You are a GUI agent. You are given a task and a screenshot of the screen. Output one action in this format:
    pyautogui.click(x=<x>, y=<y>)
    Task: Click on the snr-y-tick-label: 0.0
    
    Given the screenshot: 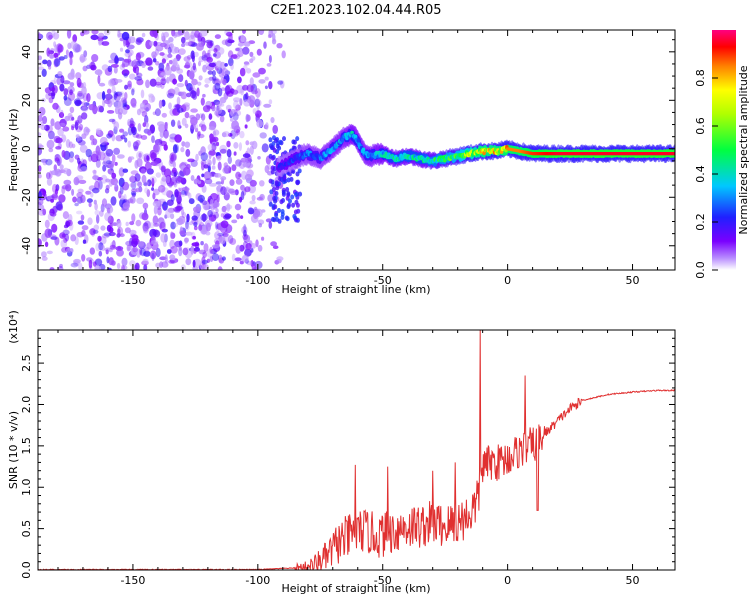 What is the action you would take?
    pyautogui.click(x=26, y=570)
    